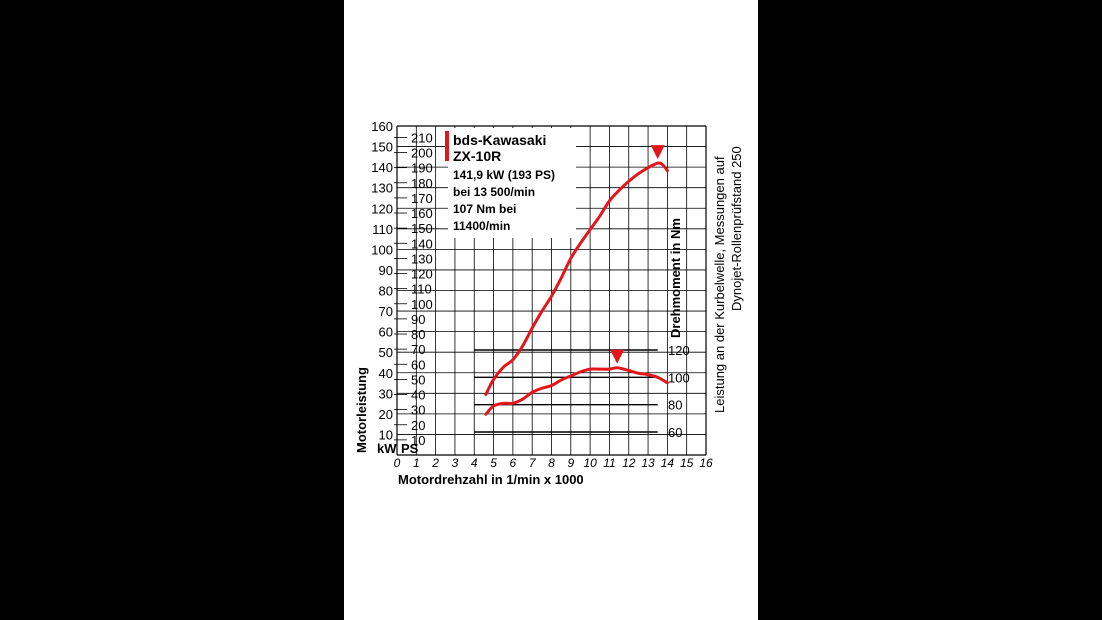 The image size is (1102, 620). What do you see at coordinates (513, 463) in the screenshot?
I see `x-tick-label: 6` at bounding box center [513, 463].